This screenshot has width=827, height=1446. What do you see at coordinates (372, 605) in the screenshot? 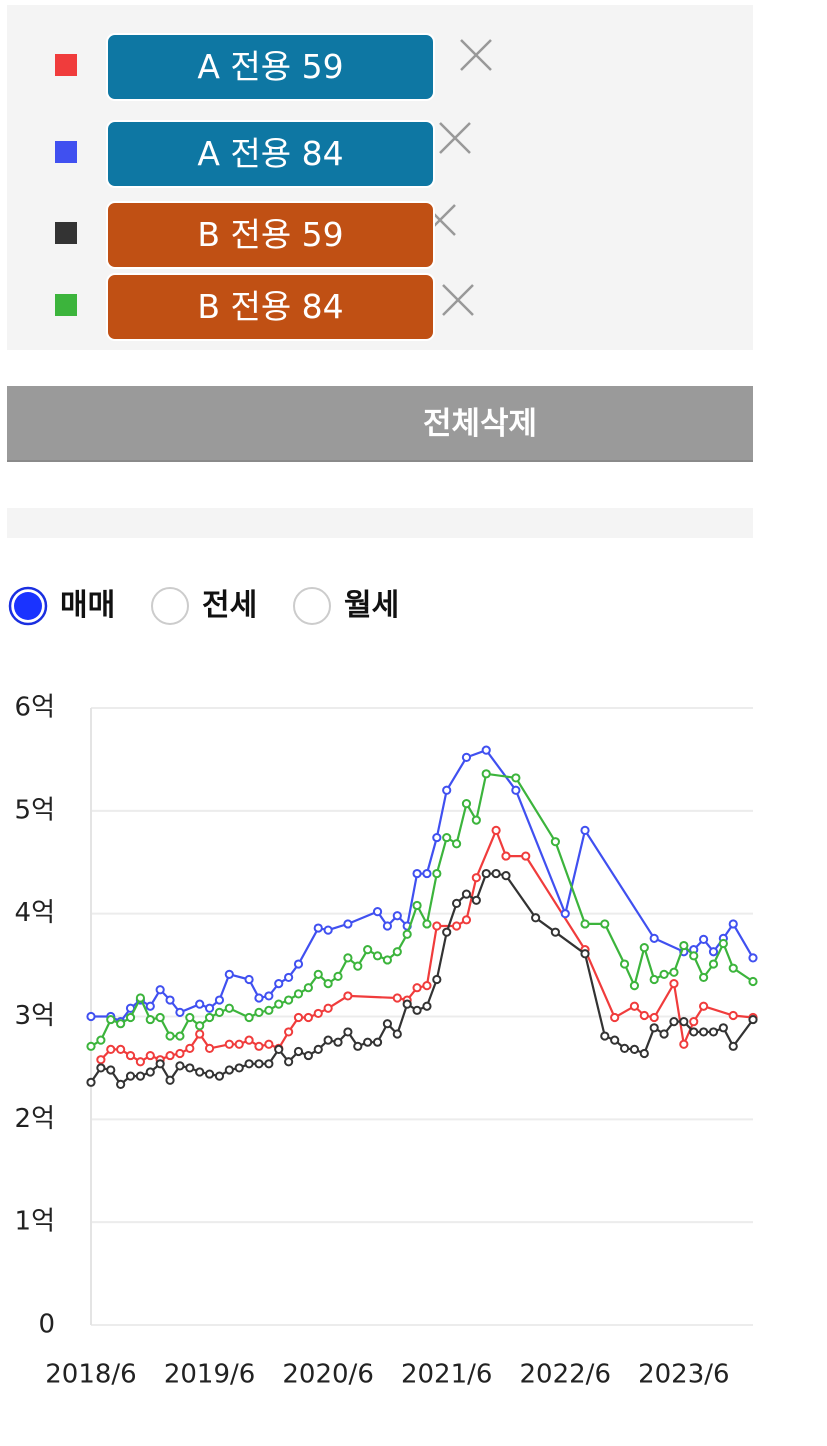
I see `radio-label: 월세` at bounding box center [372, 605].